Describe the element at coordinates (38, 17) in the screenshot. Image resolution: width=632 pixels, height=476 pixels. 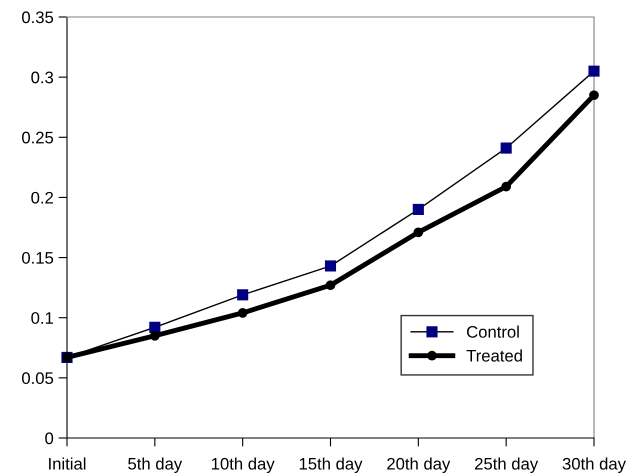
I see `y-tick-label: 0.35` at that location.